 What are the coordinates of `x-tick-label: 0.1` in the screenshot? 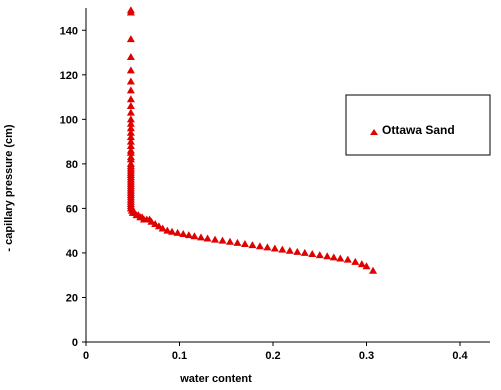 It's located at (179, 356).